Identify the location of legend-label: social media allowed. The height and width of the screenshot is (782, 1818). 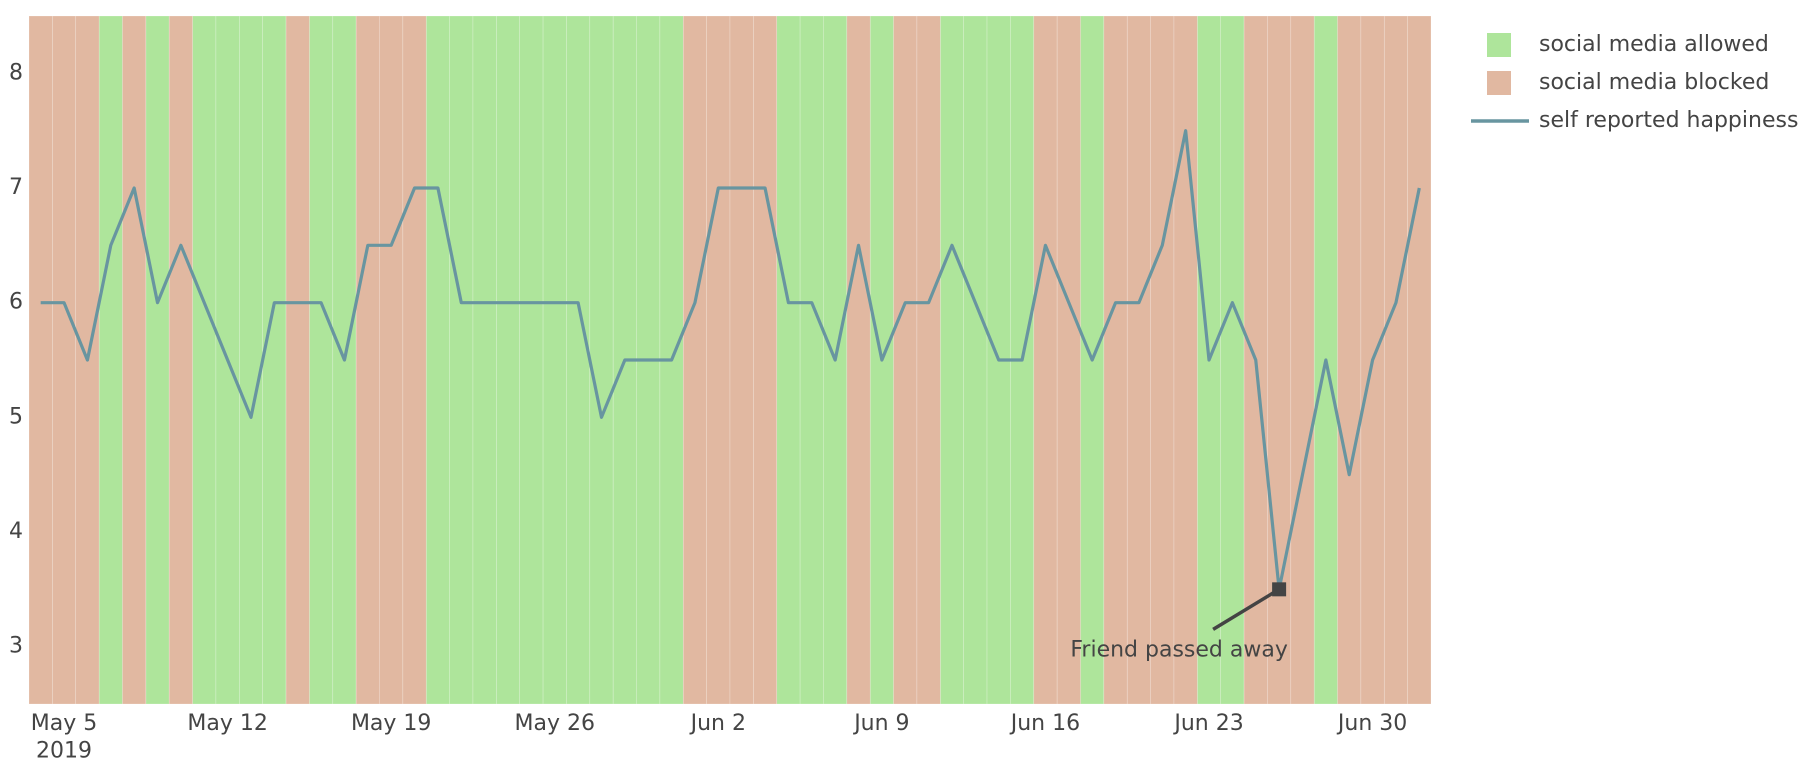
(1654, 44).